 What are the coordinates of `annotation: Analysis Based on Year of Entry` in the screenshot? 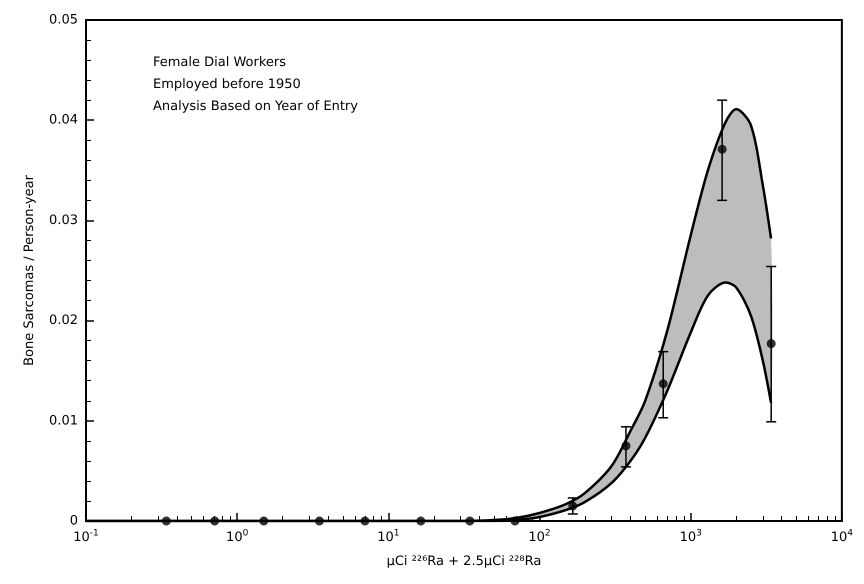 It's located at (255, 106).